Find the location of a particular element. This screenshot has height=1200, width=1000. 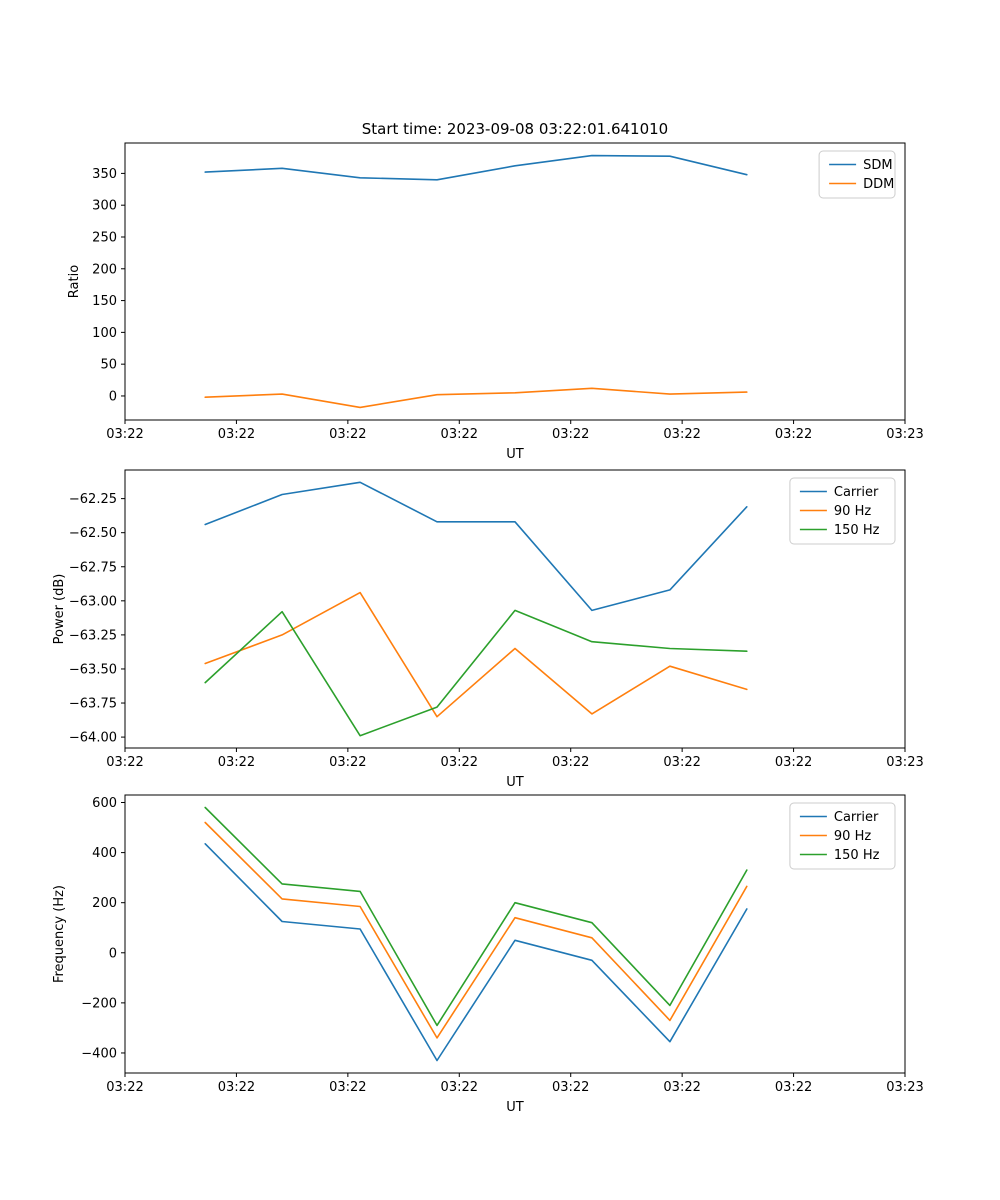

y-tick-label: −62.25 is located at coordinates (93, 499).